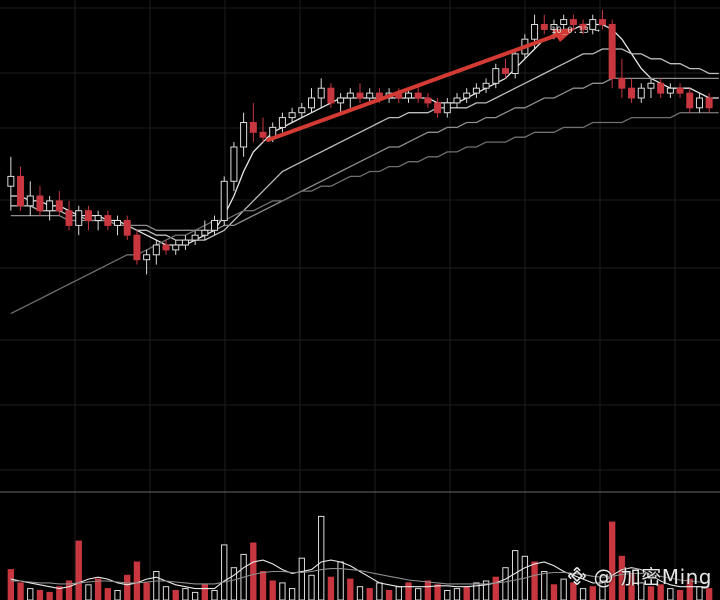  Describe the element at coordinates (652, 577) in the screenshot. I see `watermark-handle: @ 加密Ming` at that location.